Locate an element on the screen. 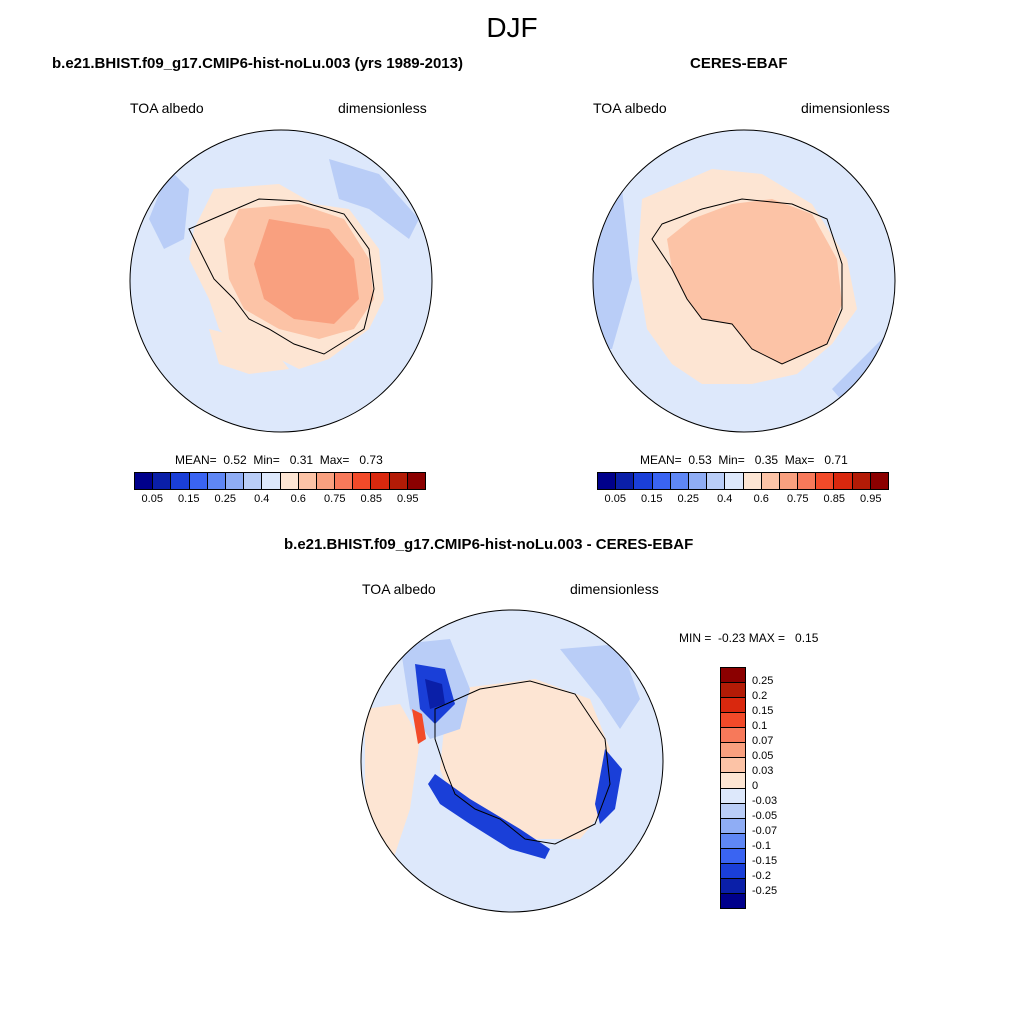 The image size is (1024, 1024). obs-panel-title: CERES-EBAF is located at coordinates (739, 63).